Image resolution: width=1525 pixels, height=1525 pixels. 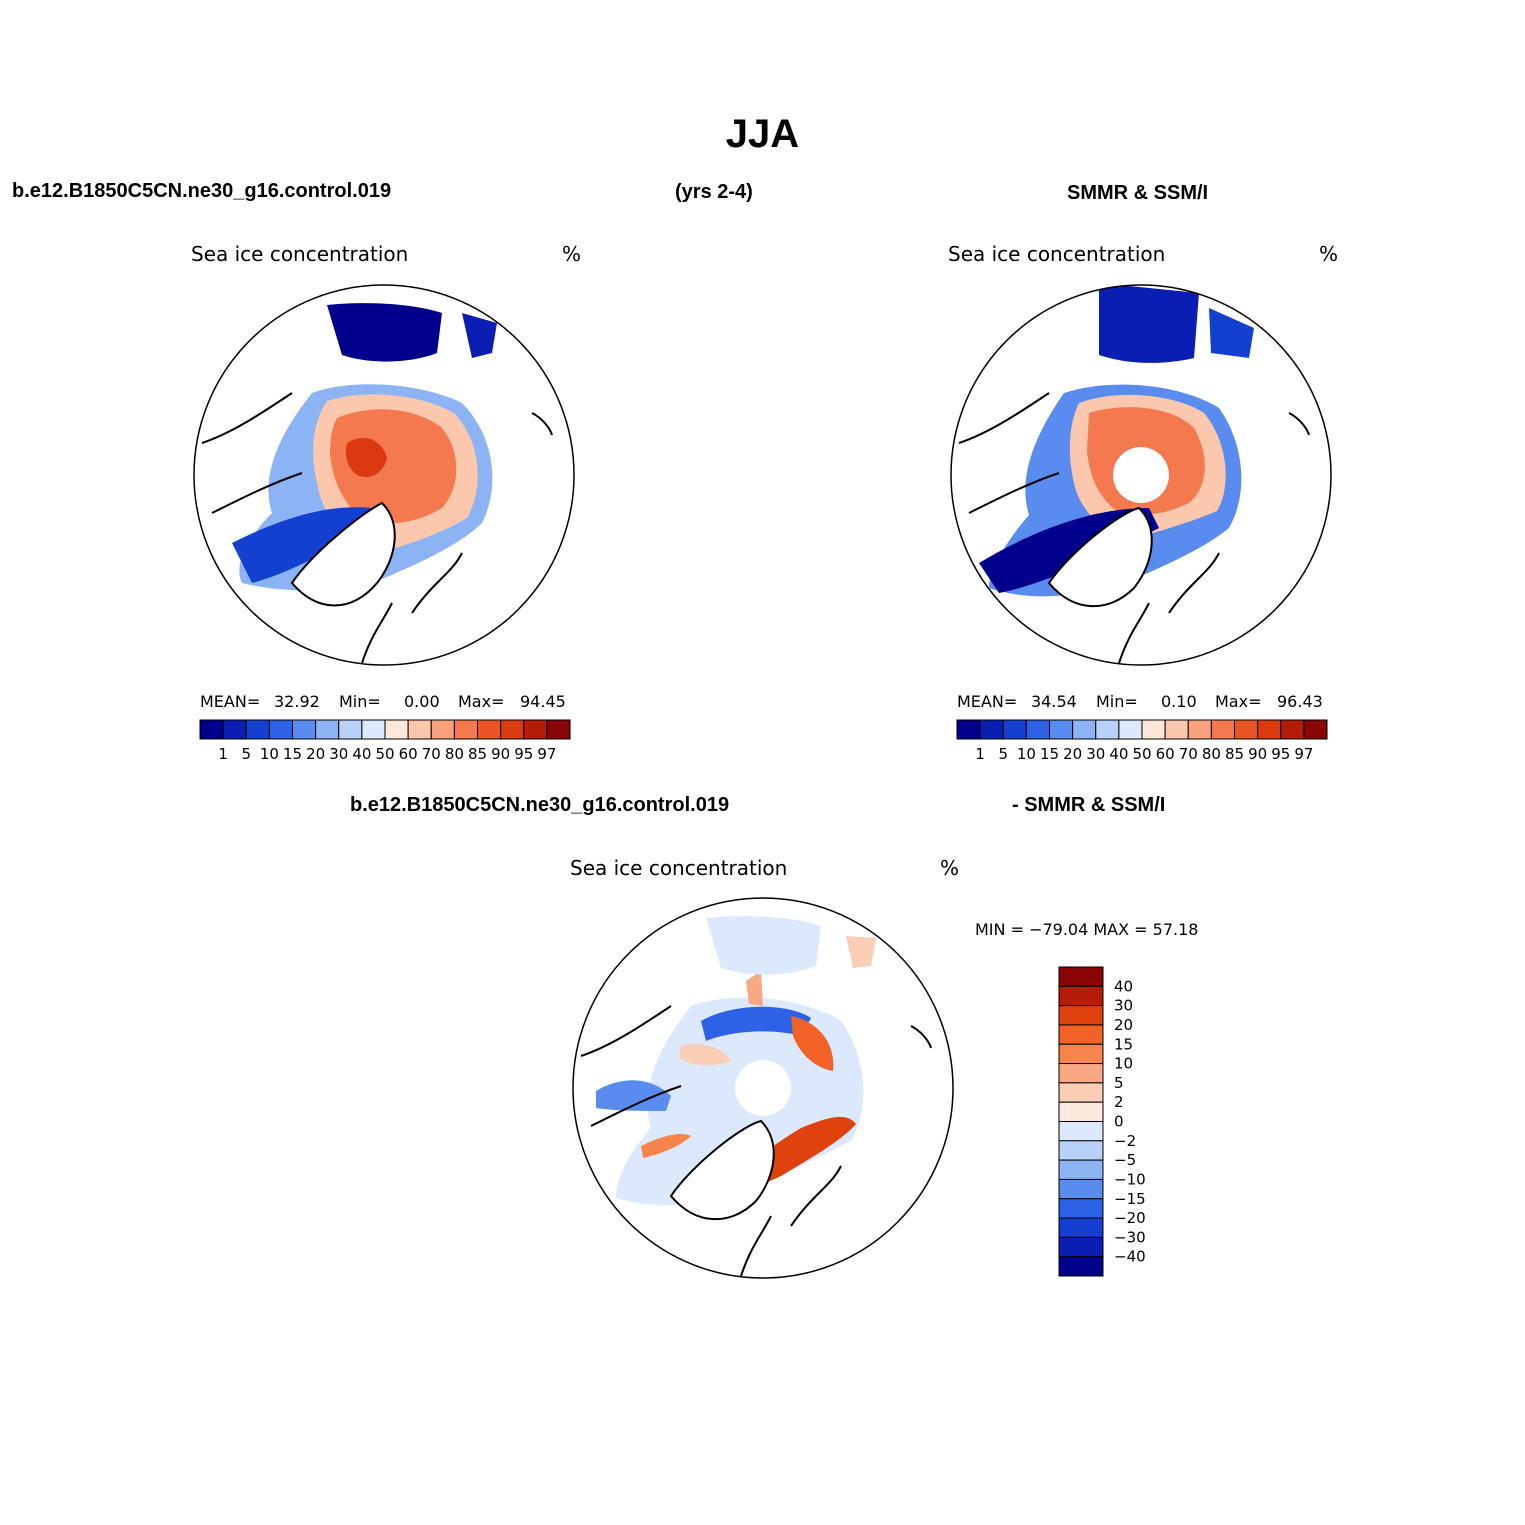 I want to click on bay-neutral, so click(x=763, y=945).